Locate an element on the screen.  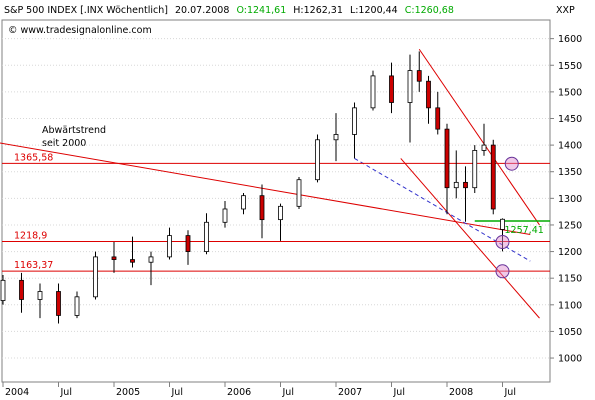
y-tick-label: 1450 is located at coordinates (570, 119).